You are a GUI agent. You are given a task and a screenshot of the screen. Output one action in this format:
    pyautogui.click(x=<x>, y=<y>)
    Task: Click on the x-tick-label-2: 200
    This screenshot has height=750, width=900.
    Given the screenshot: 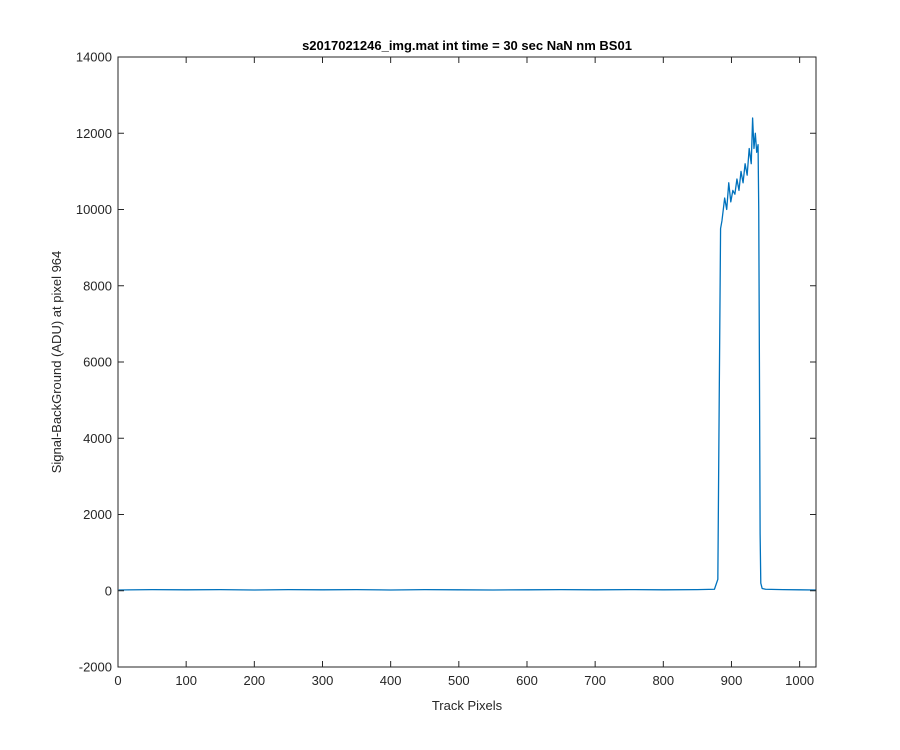 What is the action you would take?
    pyautogui.click(x=254, y=680)
    